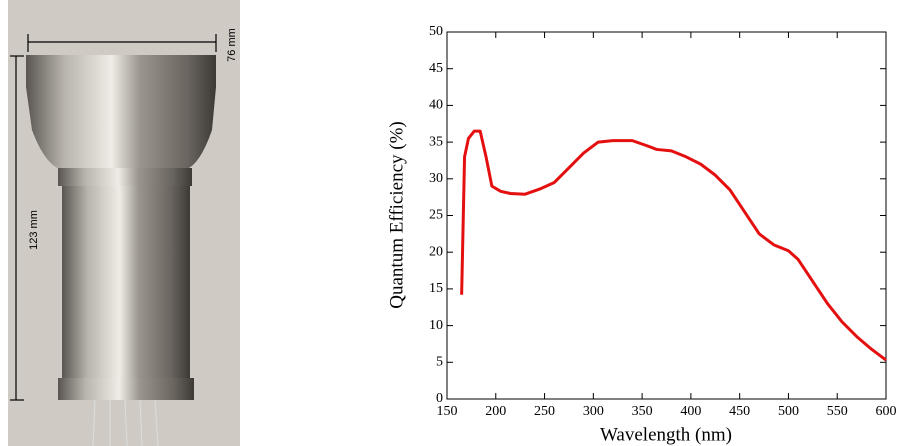 The image size is (900, 446). What do you see at coordinates (495, 411) in the screenshot?
I see `x-tick-label: 200` at bounding box center [495, 411].